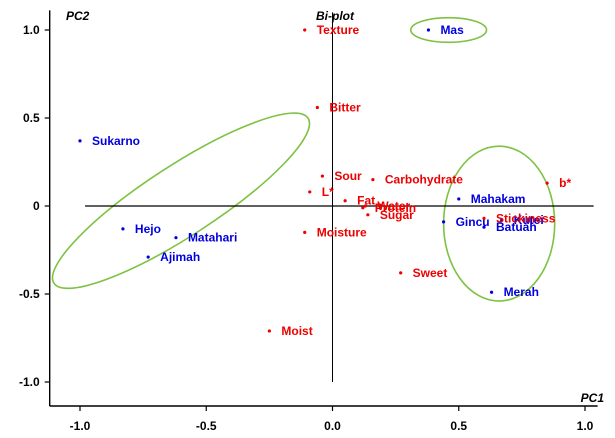 The image size is (615, 438). I want to click on data-label: L*, so click(328, 192).